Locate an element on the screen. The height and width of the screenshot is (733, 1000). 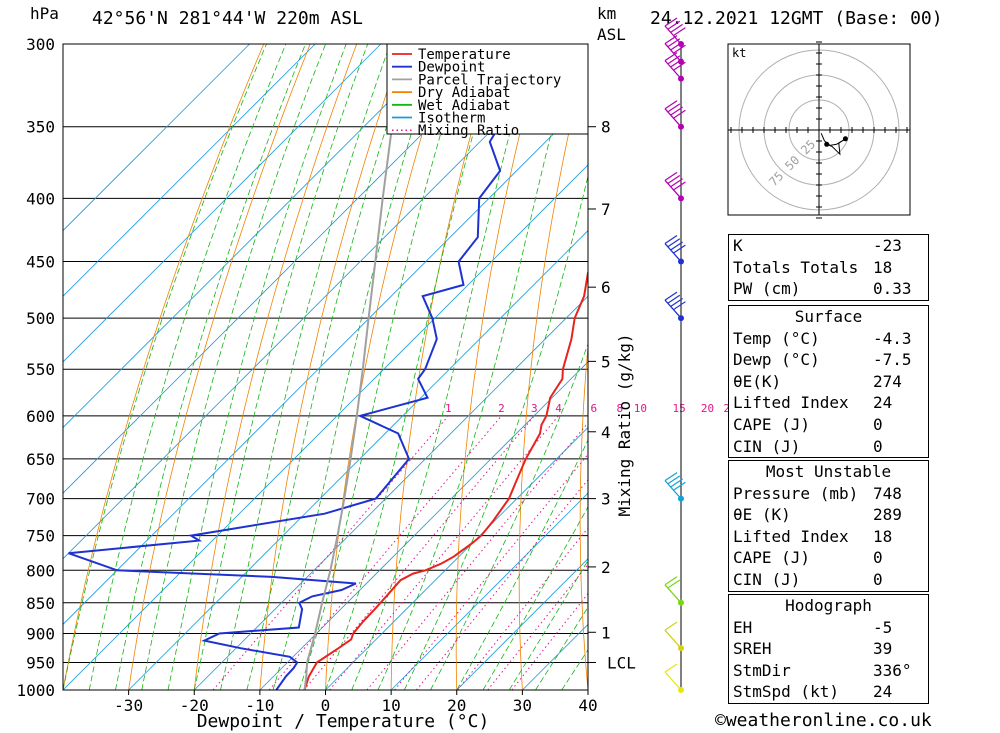
hodograph-storm-motion-point is located at coordinates (845, 139).